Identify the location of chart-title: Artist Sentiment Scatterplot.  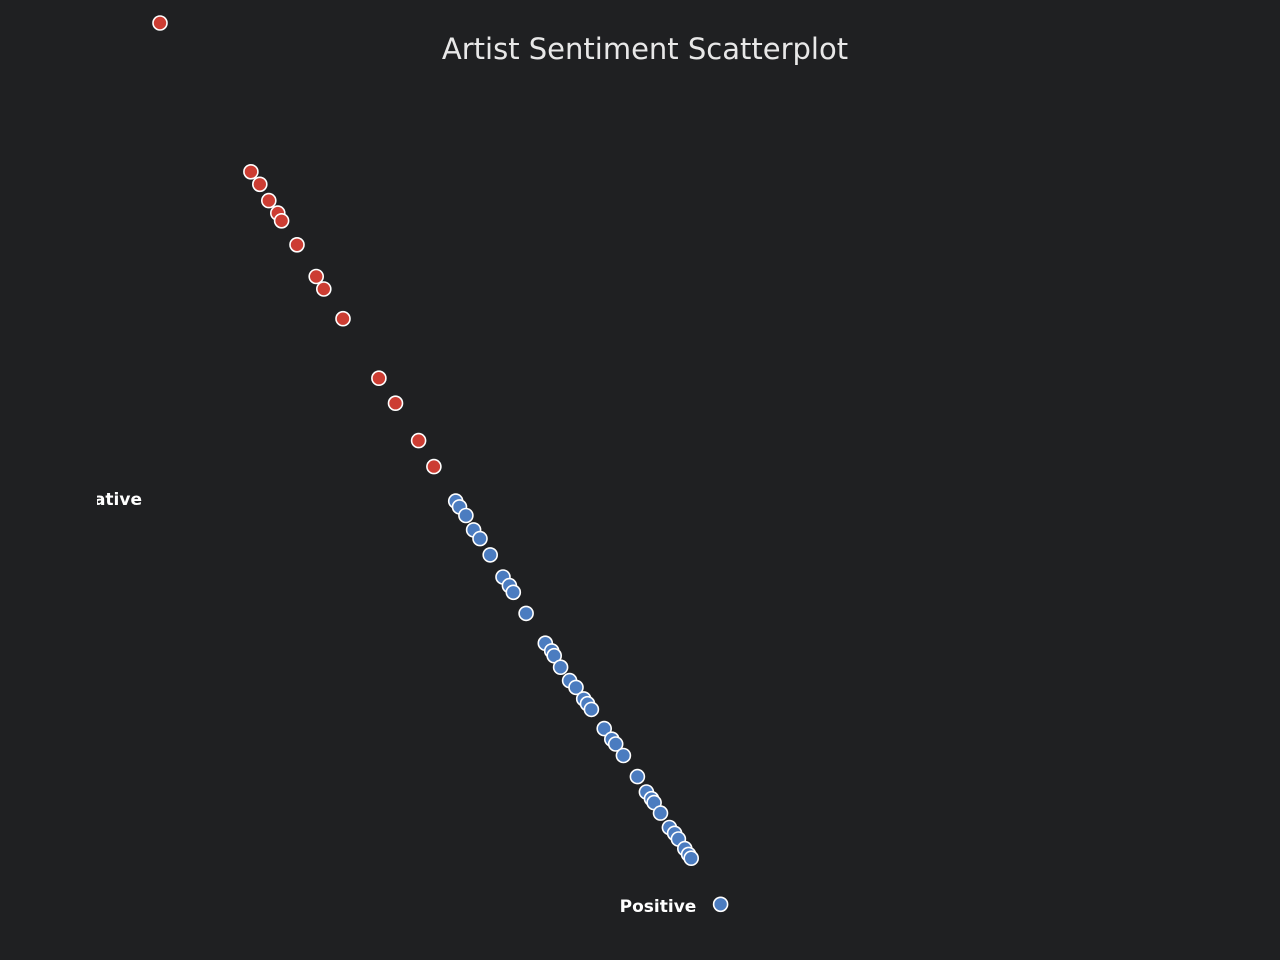
(645, 49).